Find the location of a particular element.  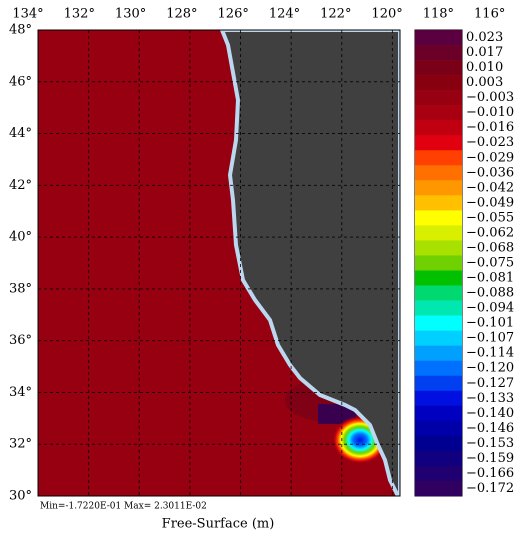

x-tick-label: 116° is located at coordinates (489, 14).